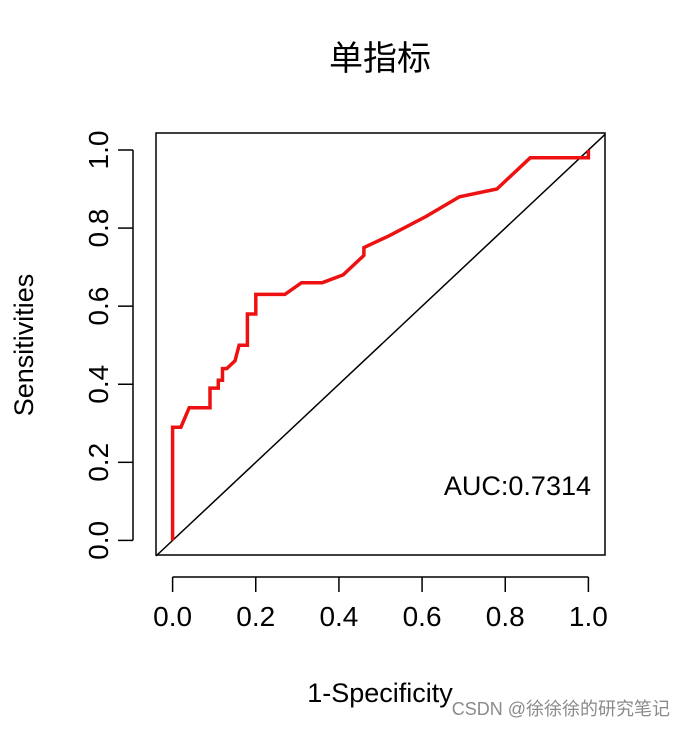 This screenshot has width=686, height=732. Describe the element at coordinates (338, 616) in the screenshot. I see `x-tick-label: 0.4` at that location.